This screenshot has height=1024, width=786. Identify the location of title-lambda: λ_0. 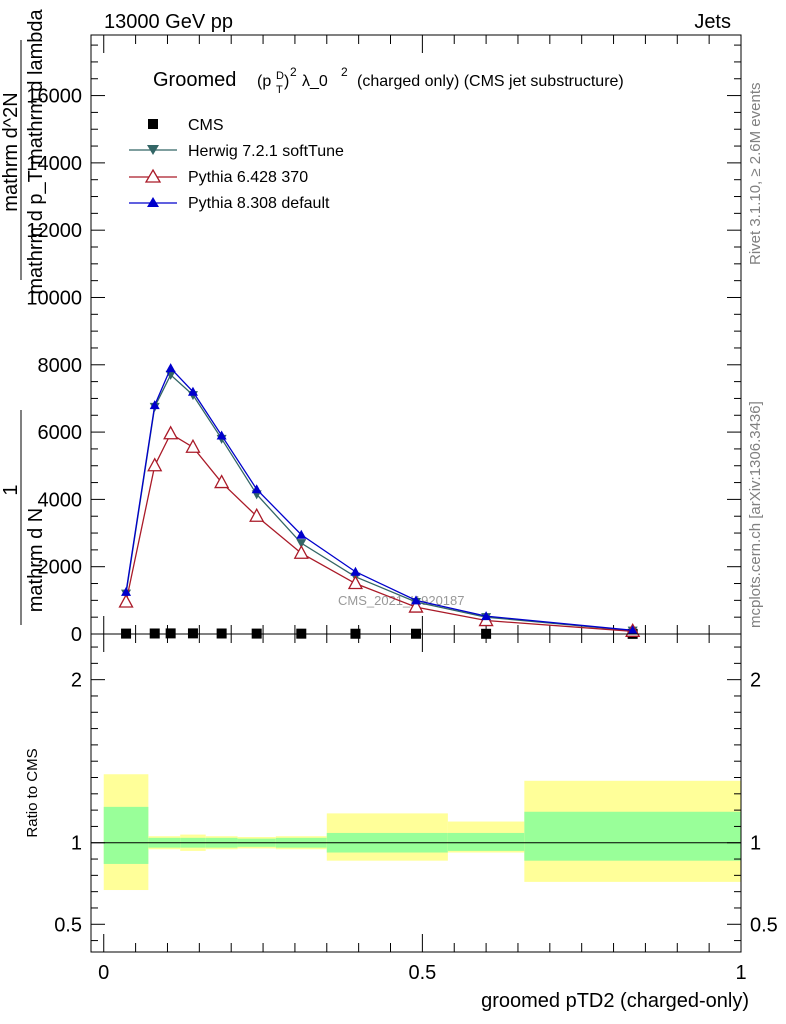
(315, 81).